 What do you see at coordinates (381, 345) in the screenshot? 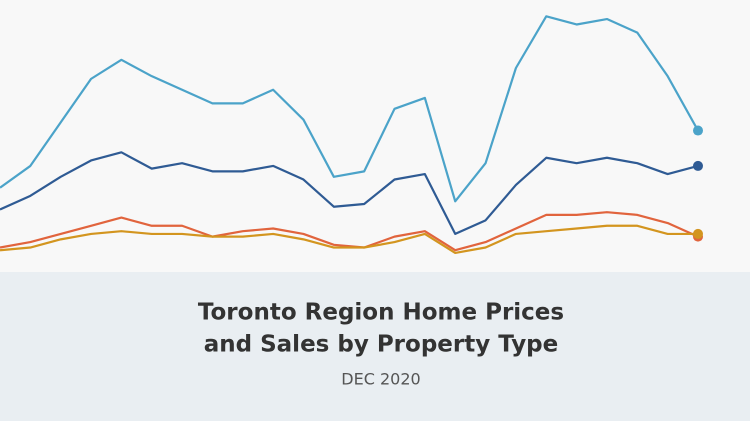
I see `chart-title: and Sales by Property Type` at bounding box center [381, 345].